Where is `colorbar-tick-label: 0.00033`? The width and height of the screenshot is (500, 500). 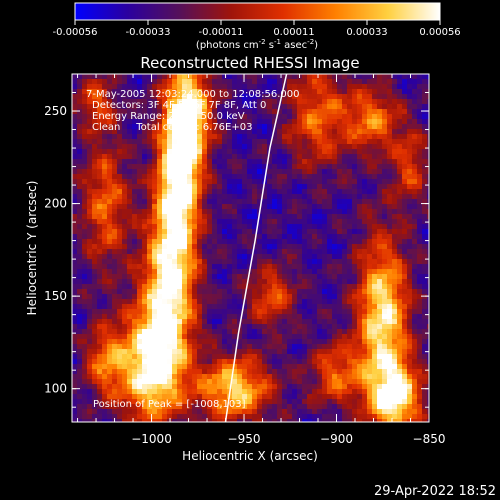
colorbar-tick-label: 0.00033 is located at coordinates (366, 32).